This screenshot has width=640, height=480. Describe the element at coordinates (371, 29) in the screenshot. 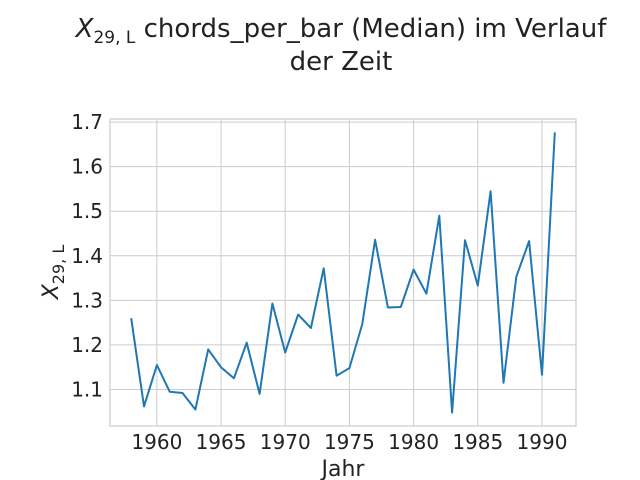

I see `title-text: chords_per_bar (Median) im Verlauf` at that location.